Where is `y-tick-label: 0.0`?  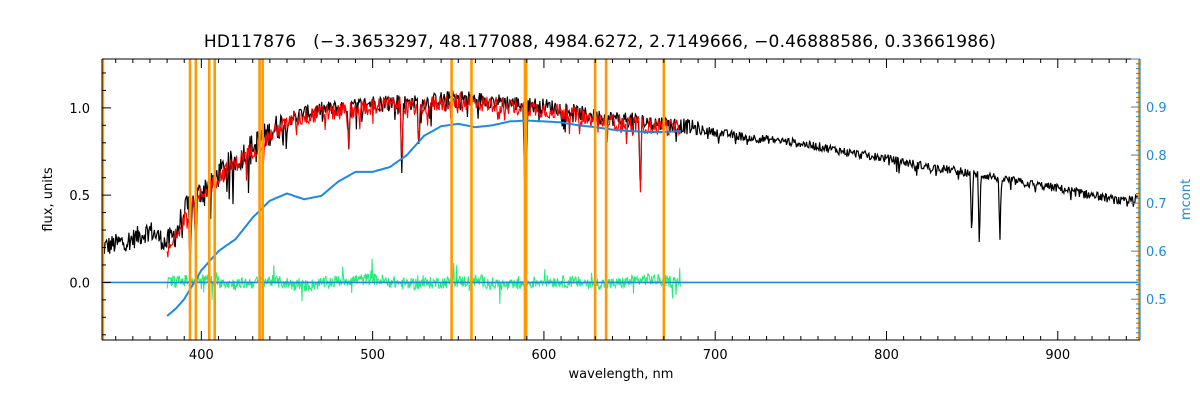
y-tick-label: 0.0 is located at coordinates (79, 283).